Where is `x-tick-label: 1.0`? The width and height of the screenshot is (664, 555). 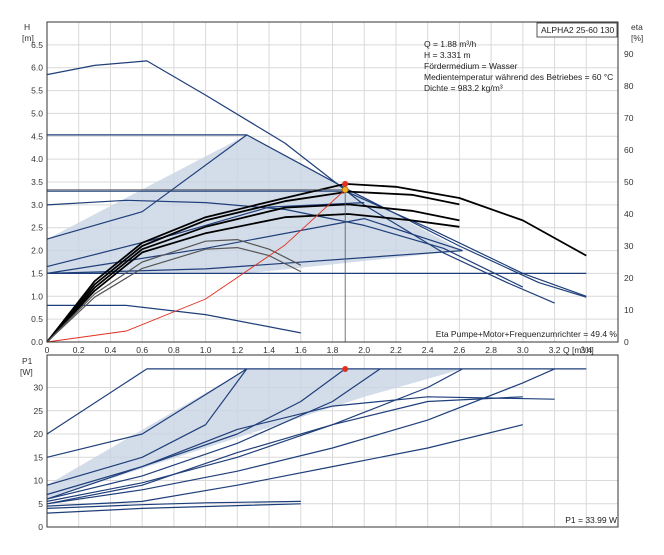
x-tick-label: 1.0 is located at coordinates (206, 350).